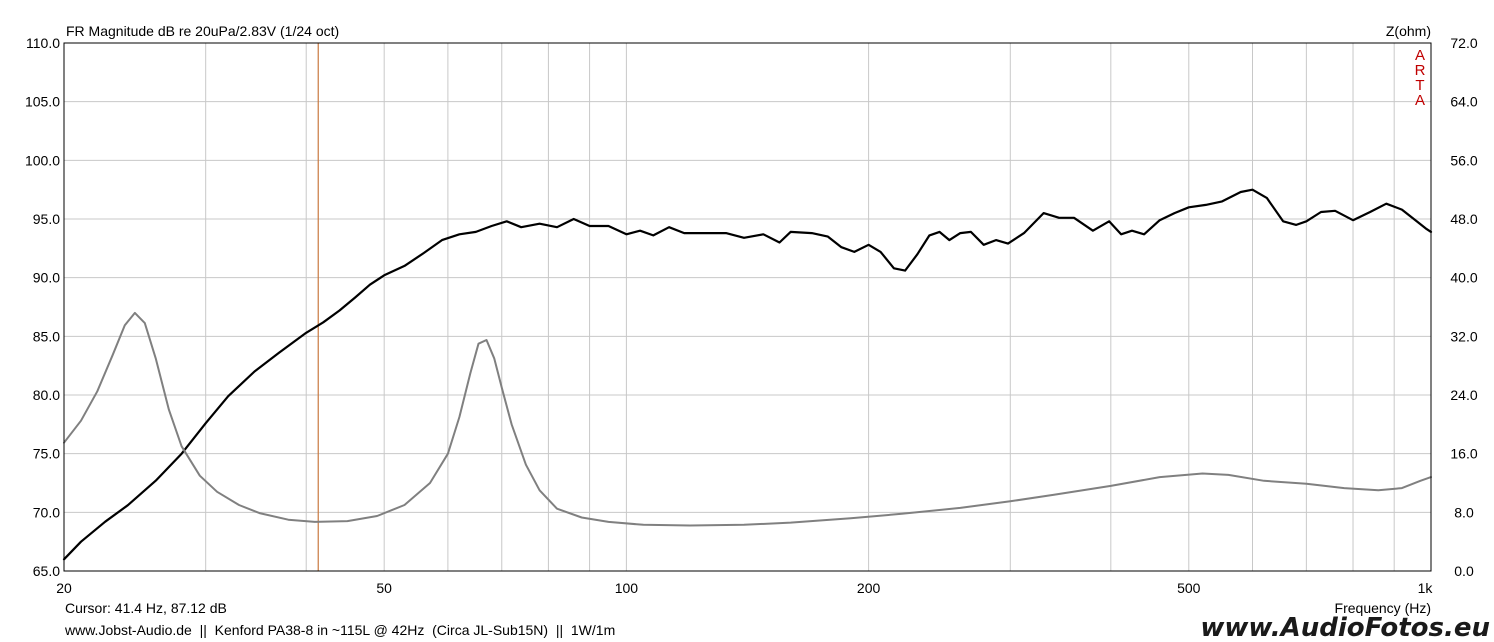 This screenshot has width=1494, height=642. I want to click on x-tick-label: 500, so click(1189, 588).